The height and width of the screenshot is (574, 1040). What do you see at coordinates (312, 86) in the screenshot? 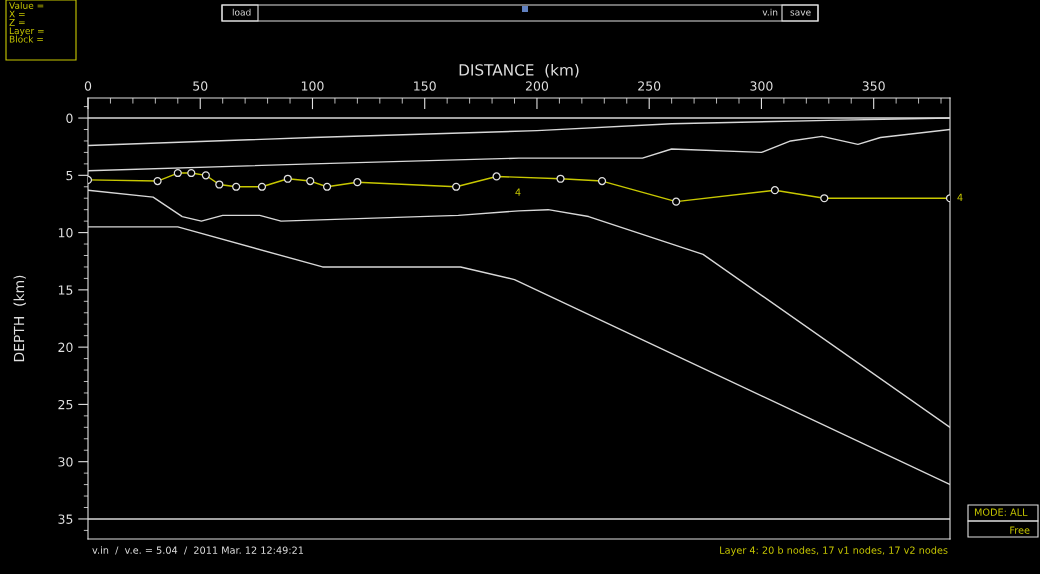
I see `x-tick-label: 100` at bounding box center [312, 86].